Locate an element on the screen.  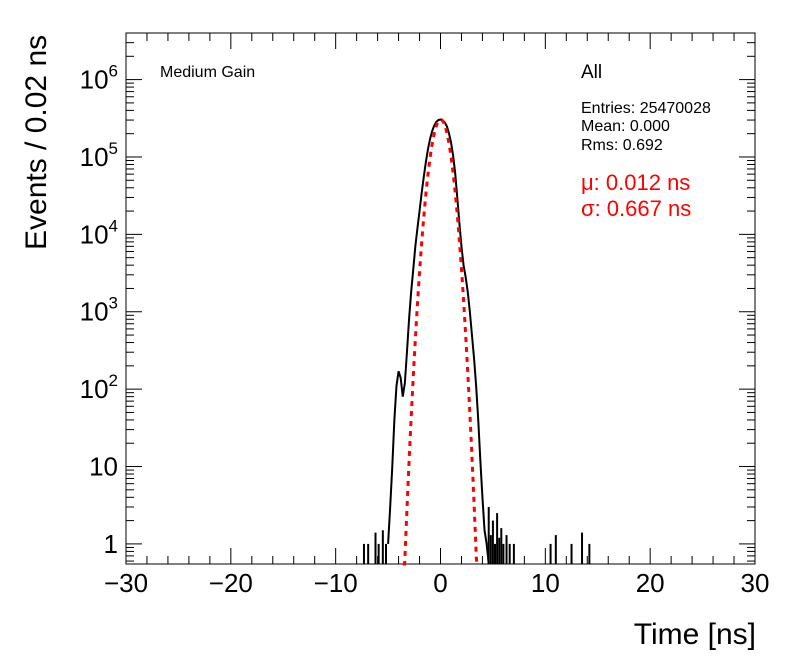
y-tick-label: 10⁴ is located at coordinates (99, 232).